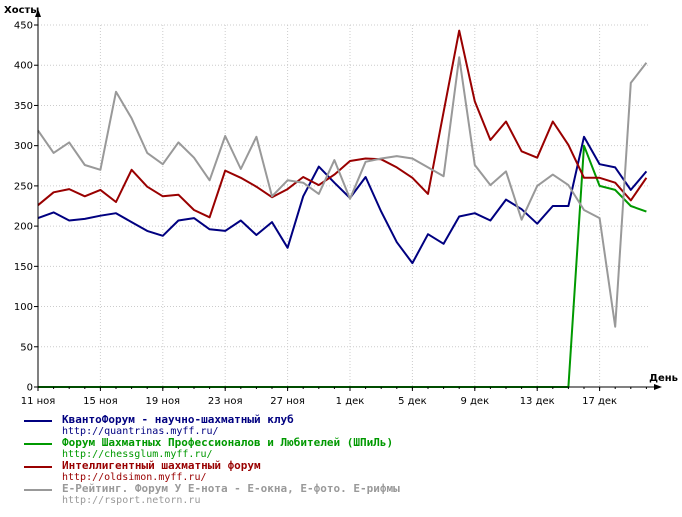 The image size is (682, 517). I want to click on x-axis-label: День, so click(663, 378).